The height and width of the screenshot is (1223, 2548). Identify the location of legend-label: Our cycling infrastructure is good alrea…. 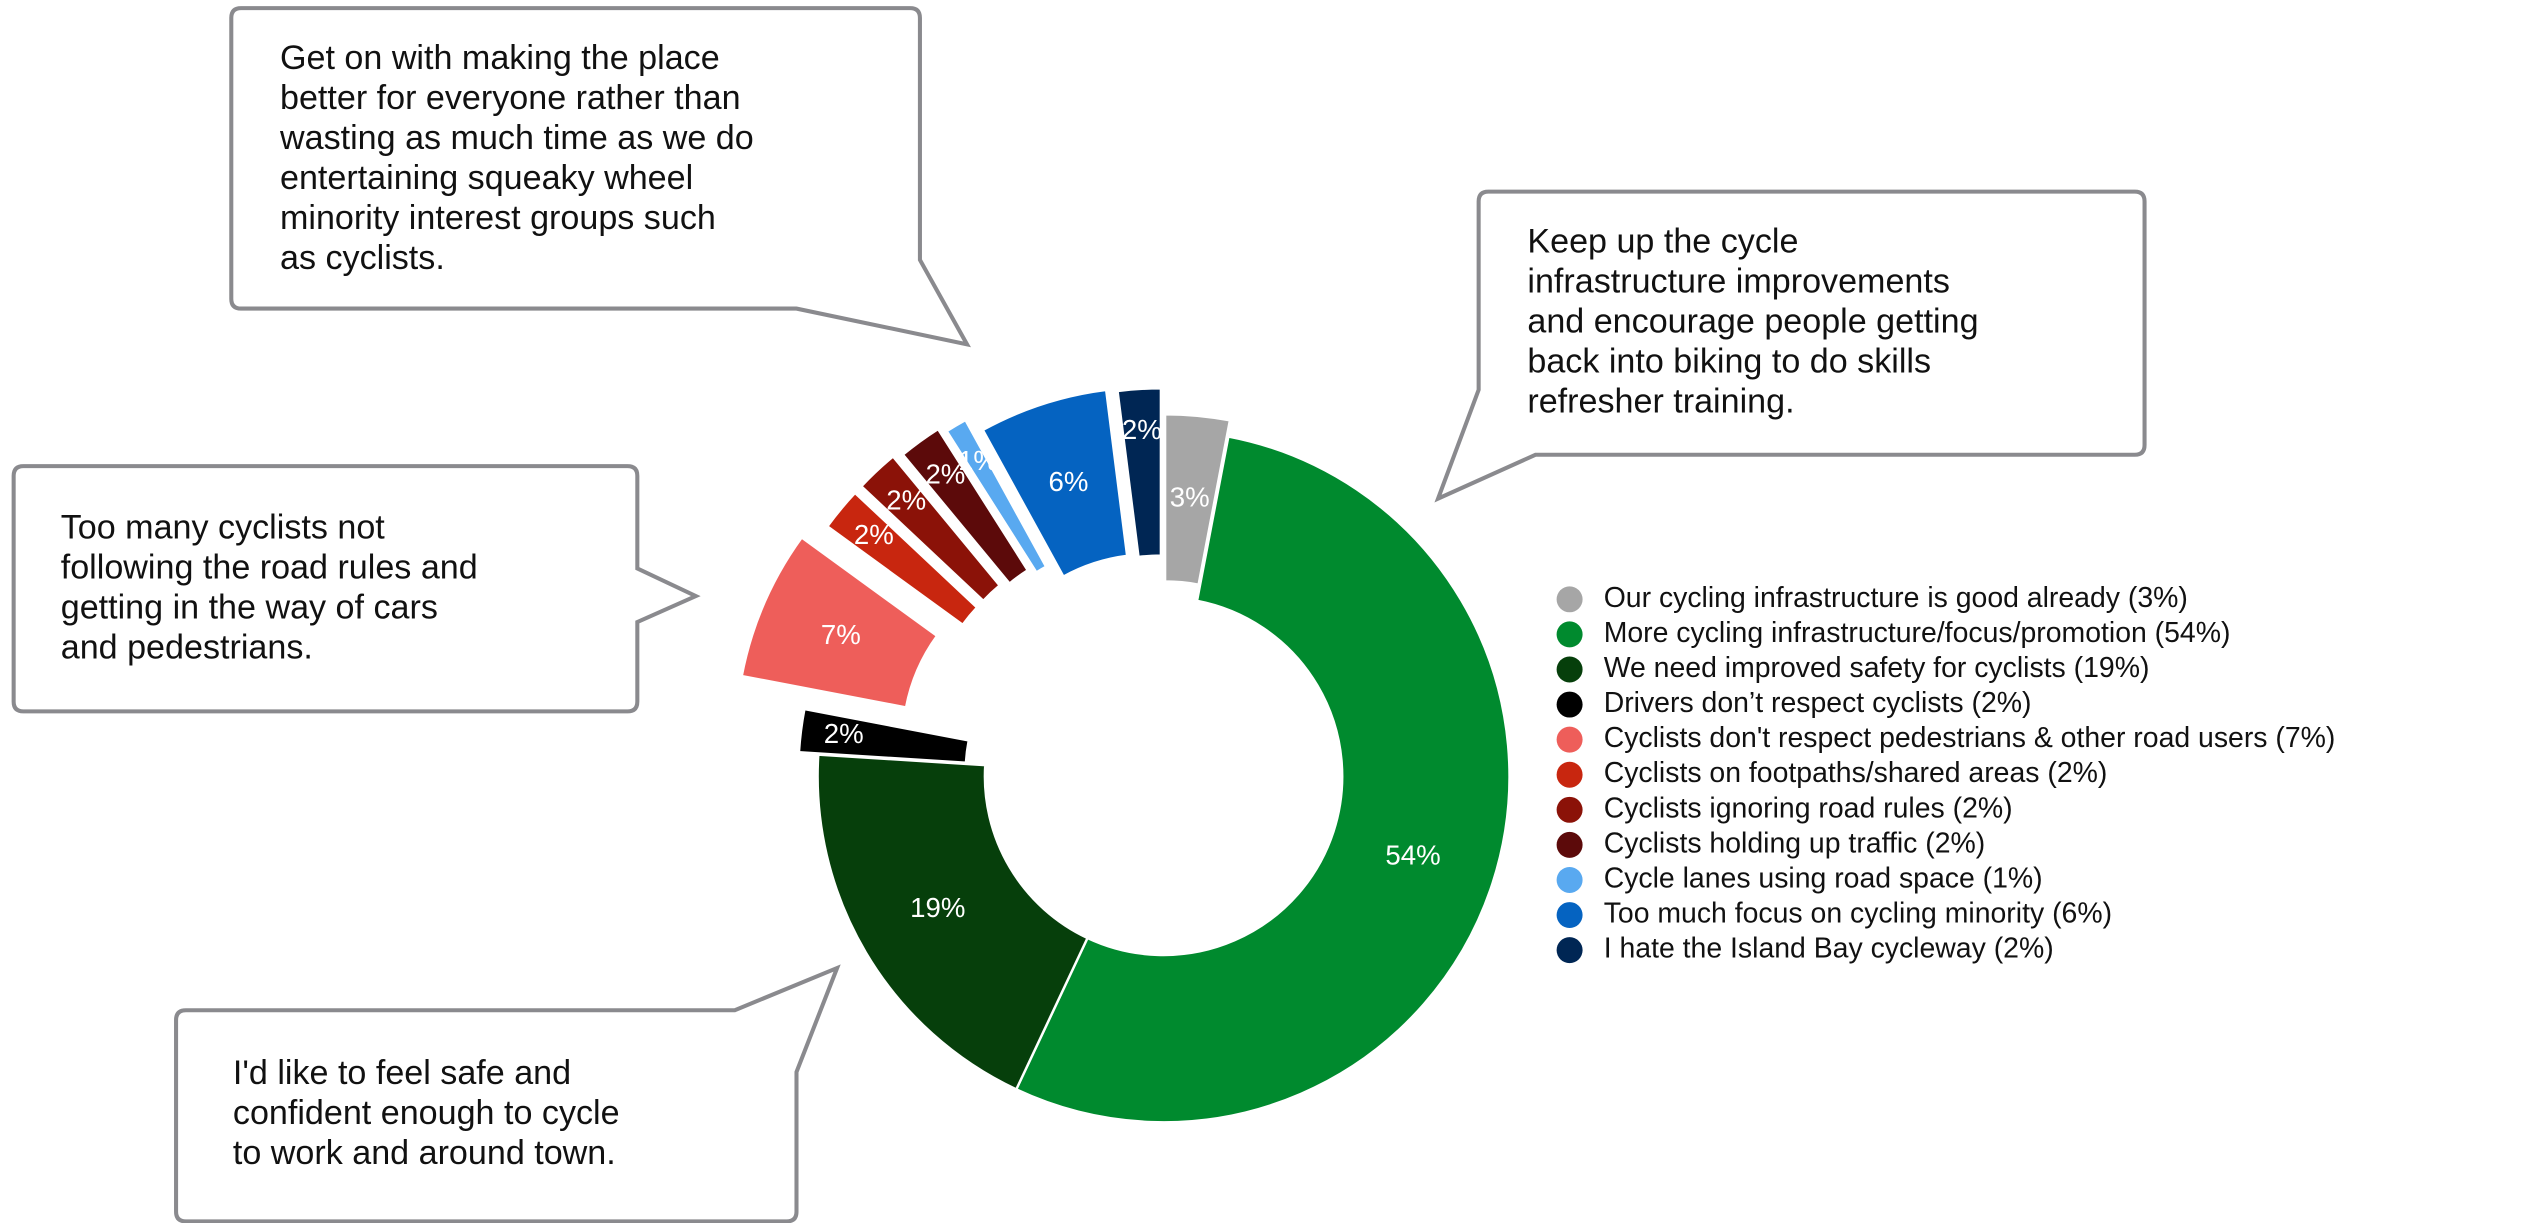
(1896, 598).